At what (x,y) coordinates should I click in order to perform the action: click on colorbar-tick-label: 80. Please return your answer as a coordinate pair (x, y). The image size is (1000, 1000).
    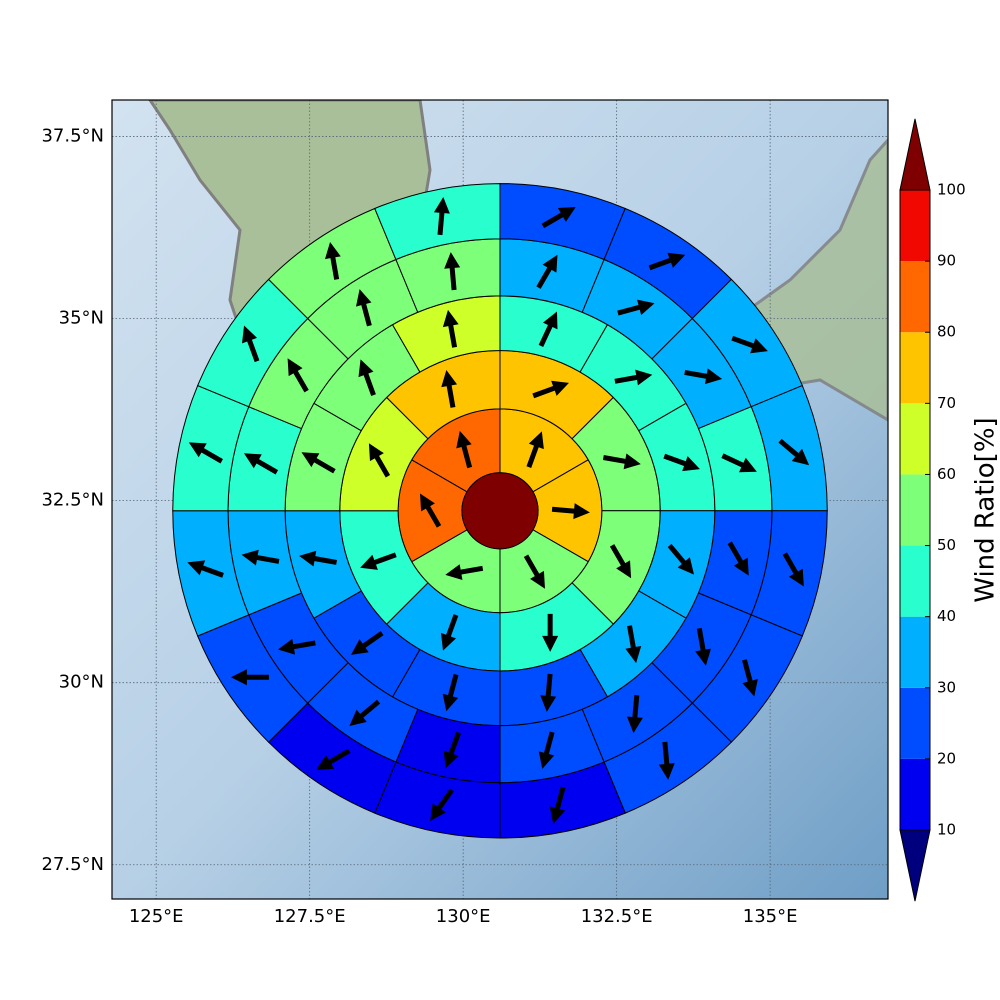
    Looking at the image, I should click on (946, 332).